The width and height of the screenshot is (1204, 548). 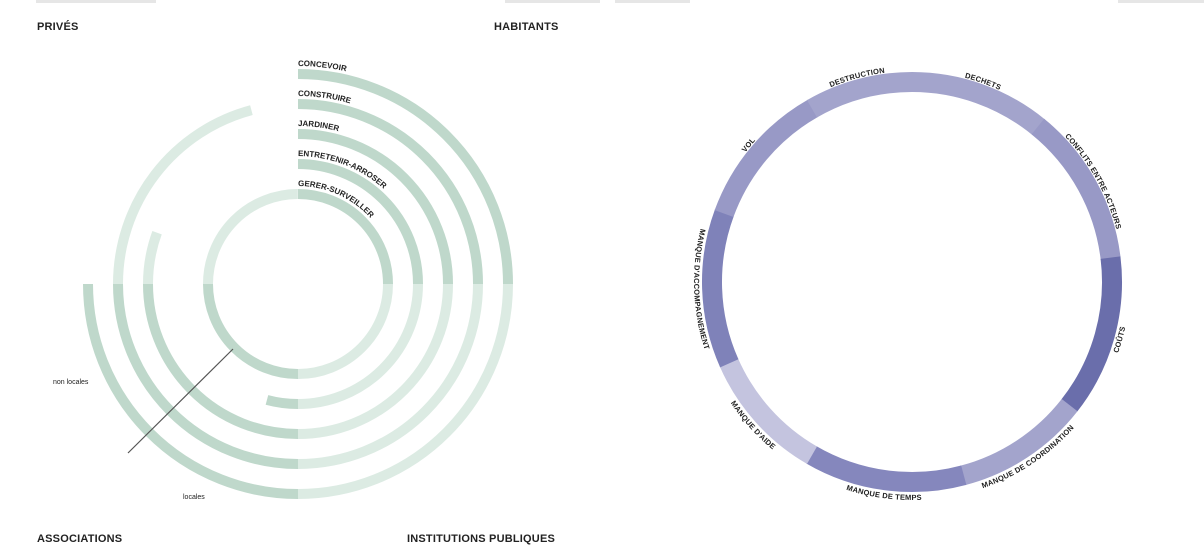 I want to click on axis-label-local: locales, so click(x=194, y=497).